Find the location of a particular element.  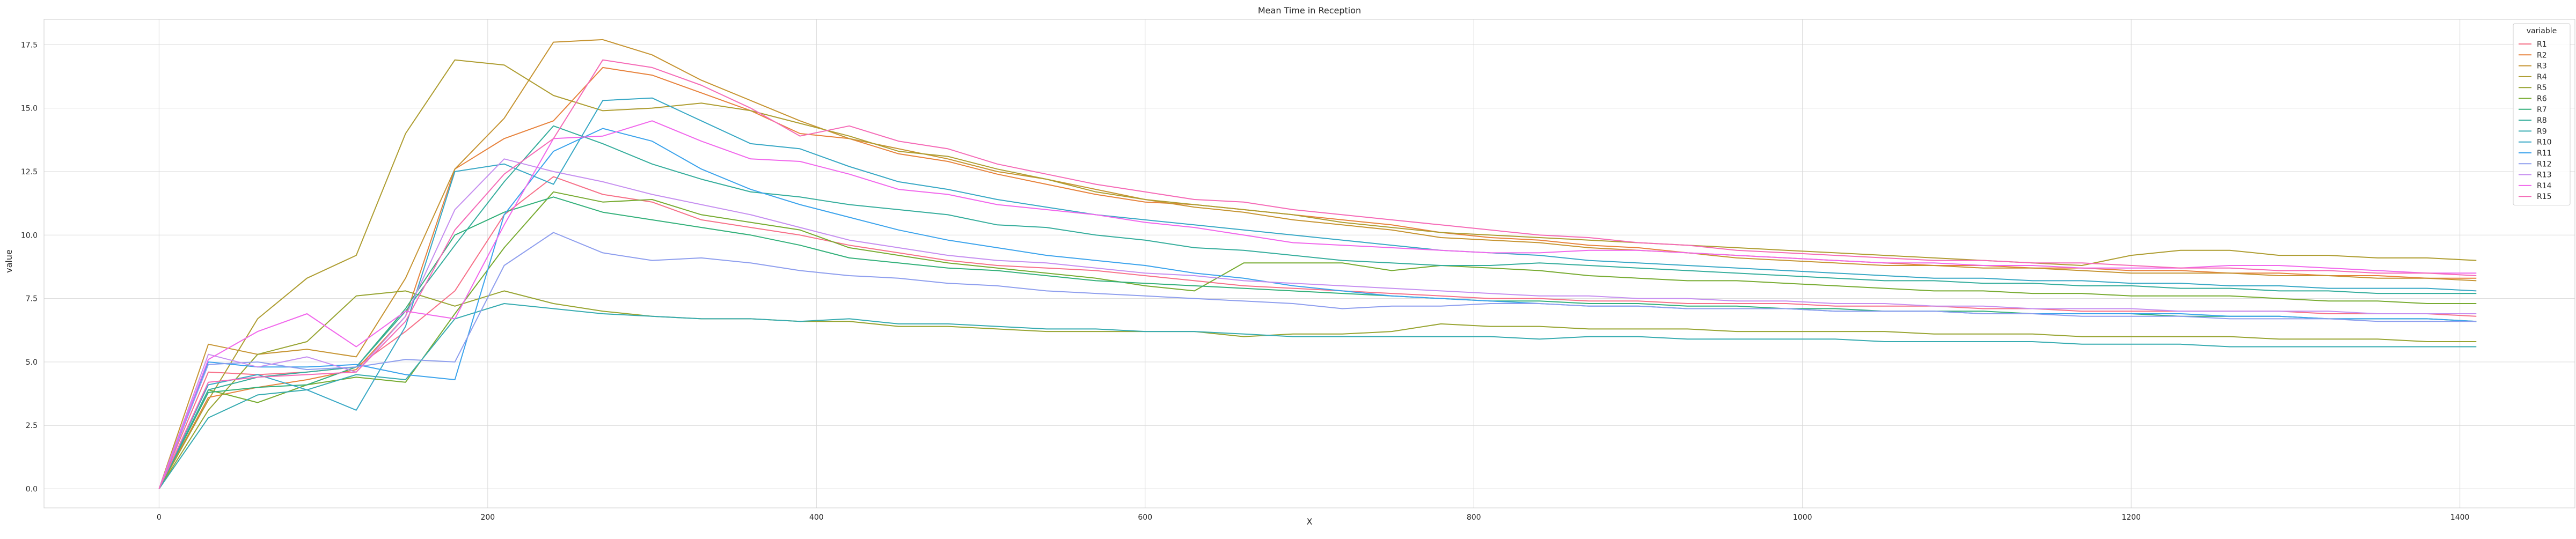

y-tick-label: 17.5 is located at coordinates (29, 45).